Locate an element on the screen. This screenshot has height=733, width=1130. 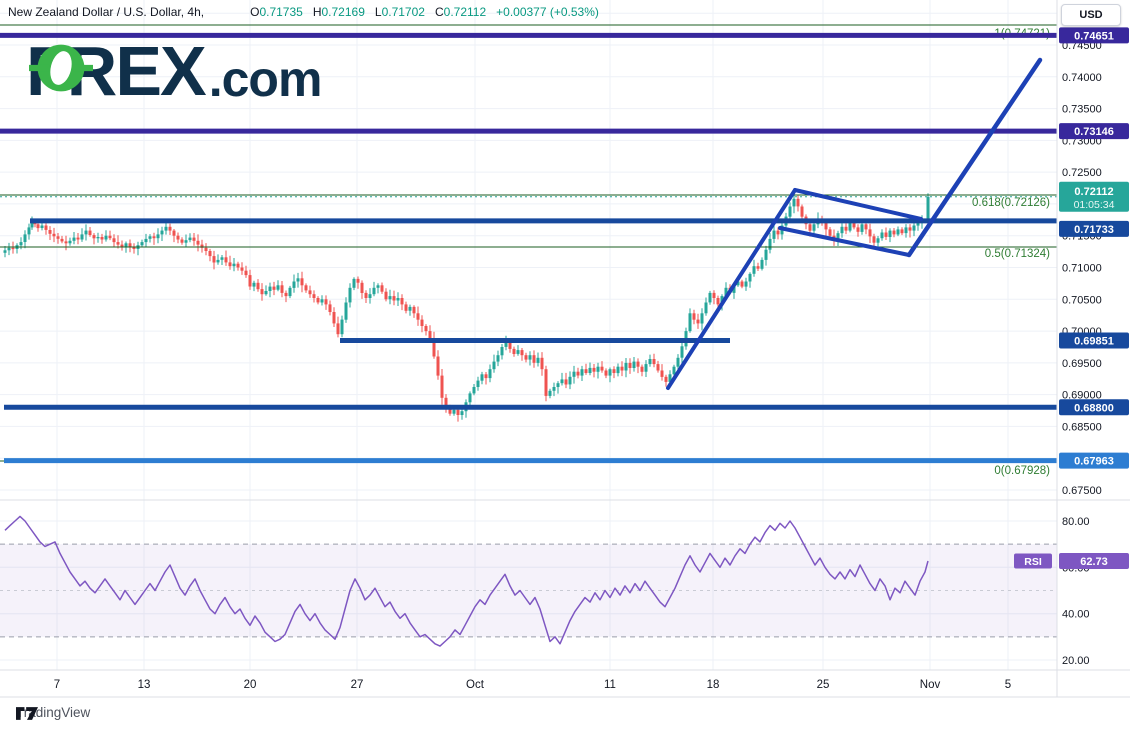
time-tick-label: Oct is located at coordinates (475, 685).